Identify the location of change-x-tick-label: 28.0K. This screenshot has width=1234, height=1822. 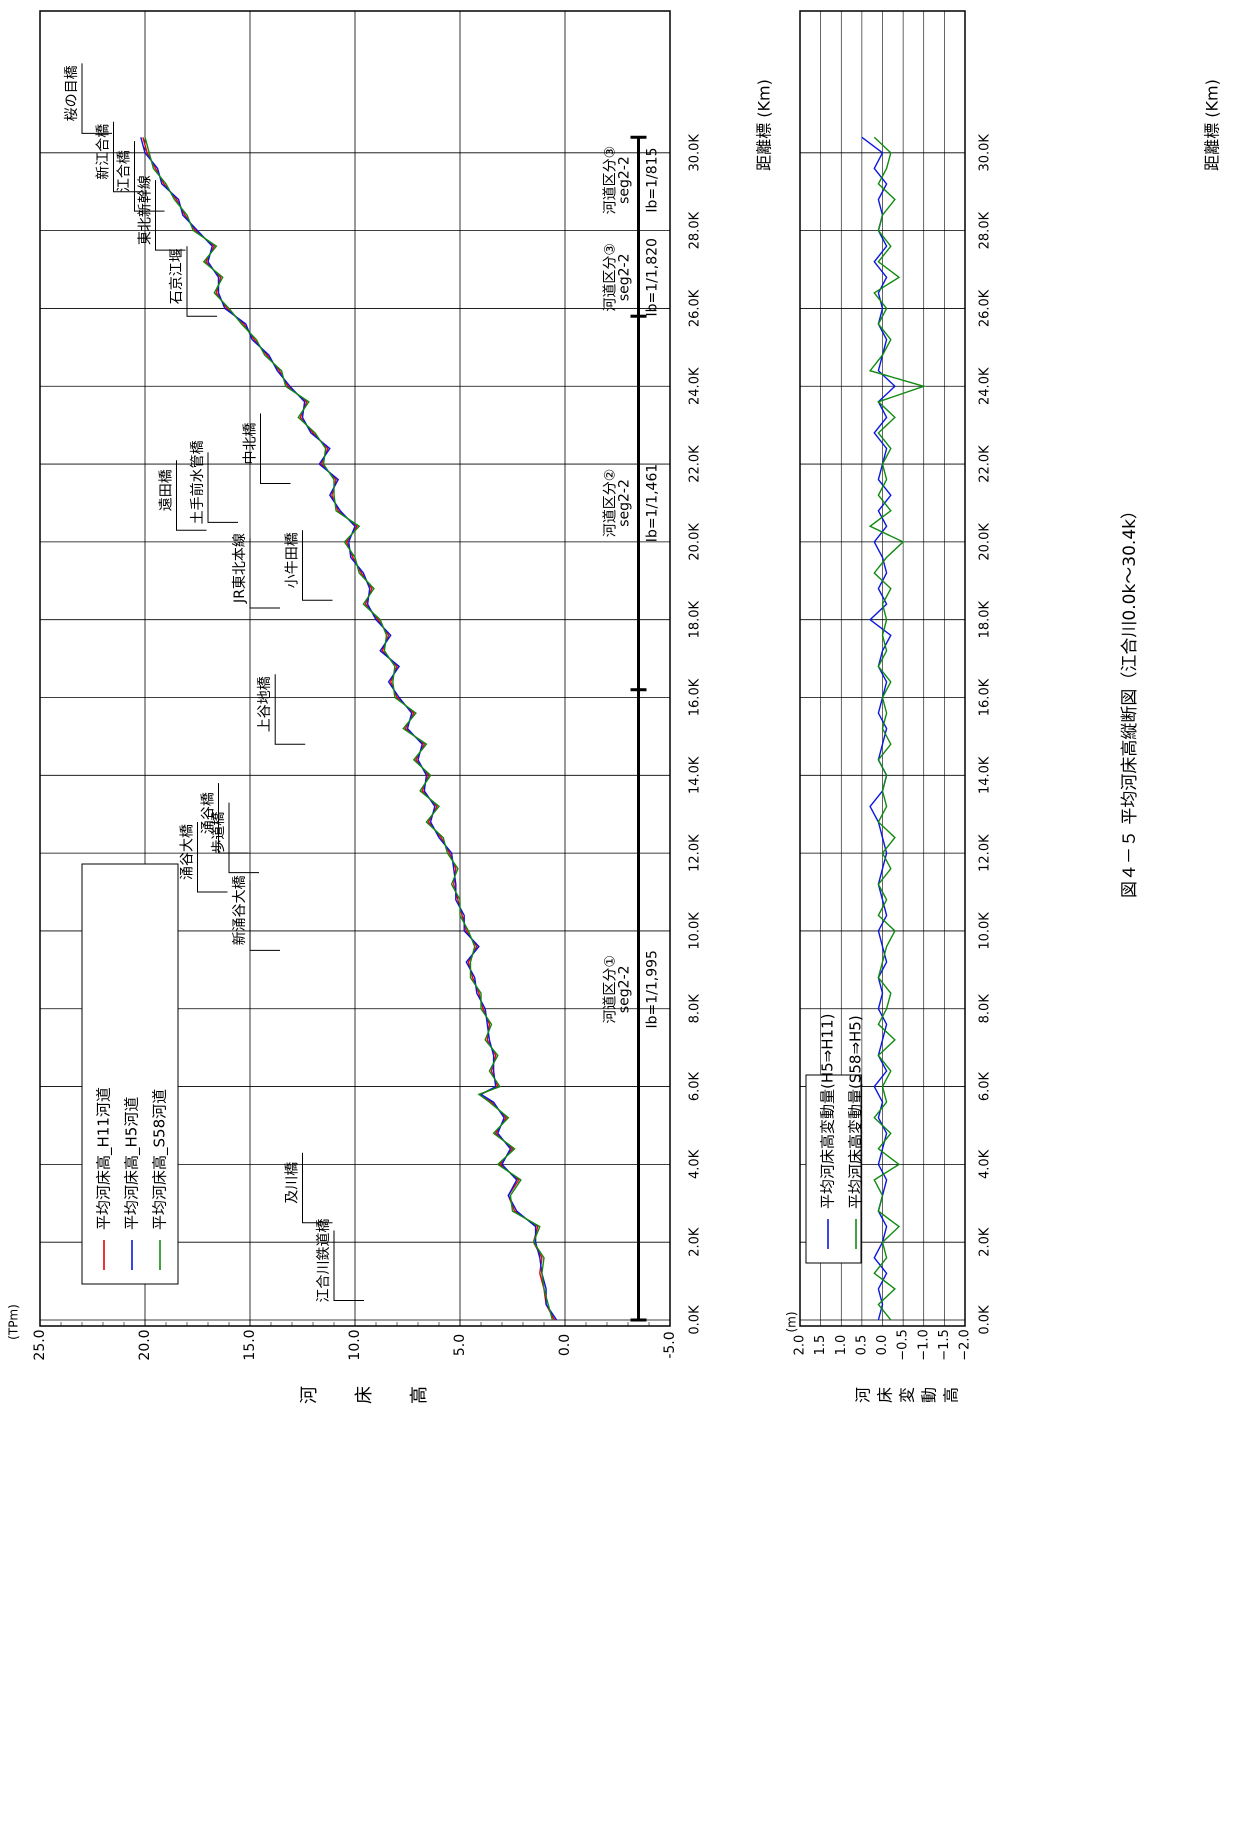
(985, 230).